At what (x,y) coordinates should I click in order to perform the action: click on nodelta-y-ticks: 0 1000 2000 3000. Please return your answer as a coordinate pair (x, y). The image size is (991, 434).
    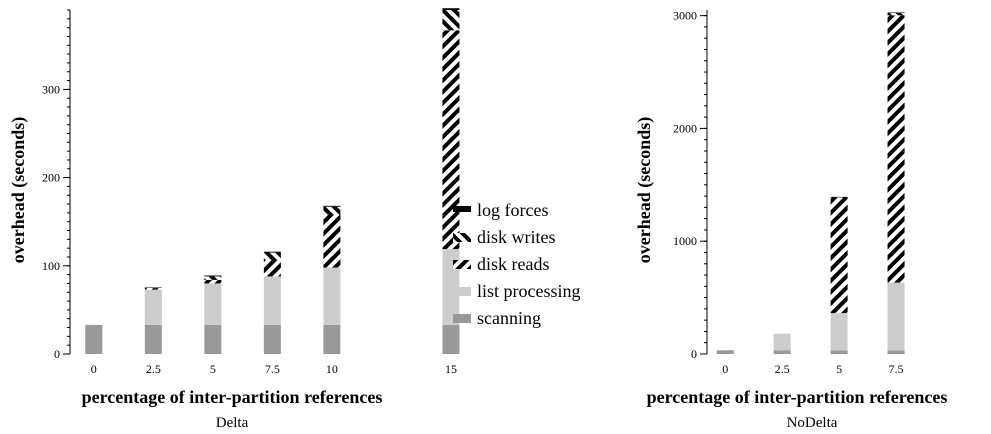
    Looking at the image, I should click on (690, 185).